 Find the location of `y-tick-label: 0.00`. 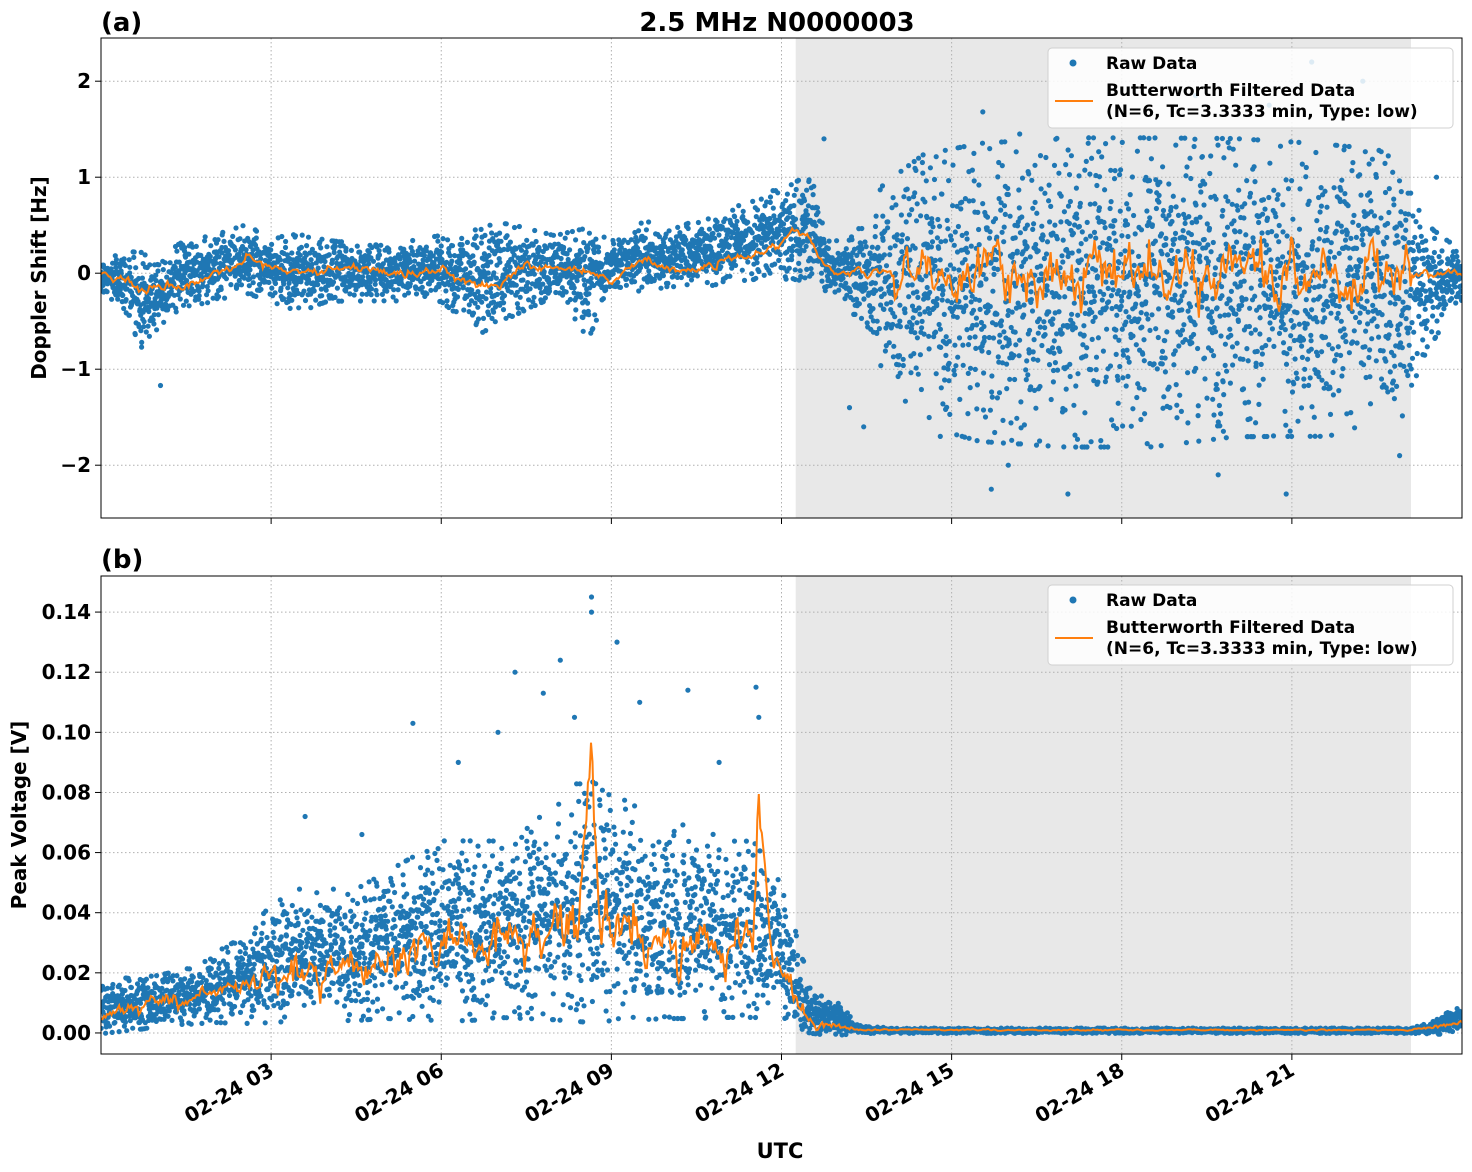

y-tick-label: 0.00 is located at coordinates (66, 1033).